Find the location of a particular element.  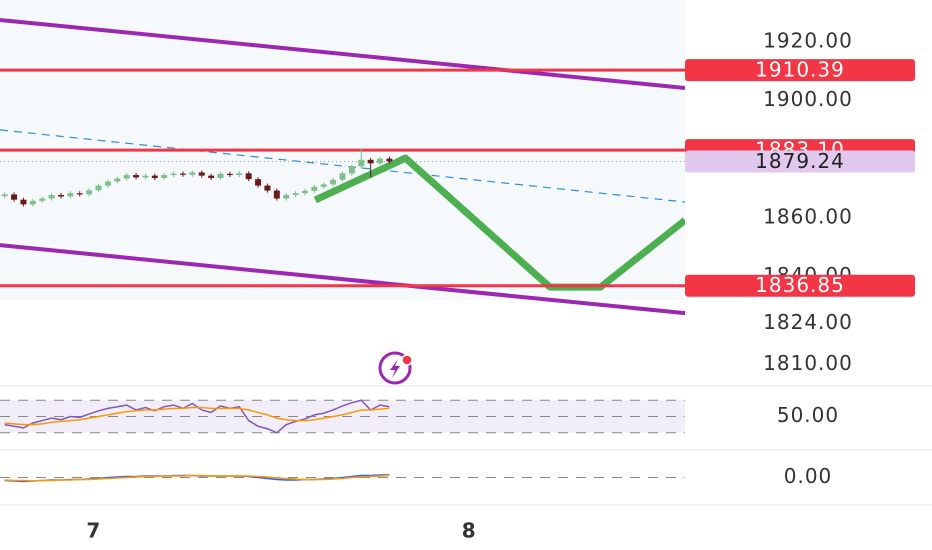

macd-line is located at coordinates (197, 478).